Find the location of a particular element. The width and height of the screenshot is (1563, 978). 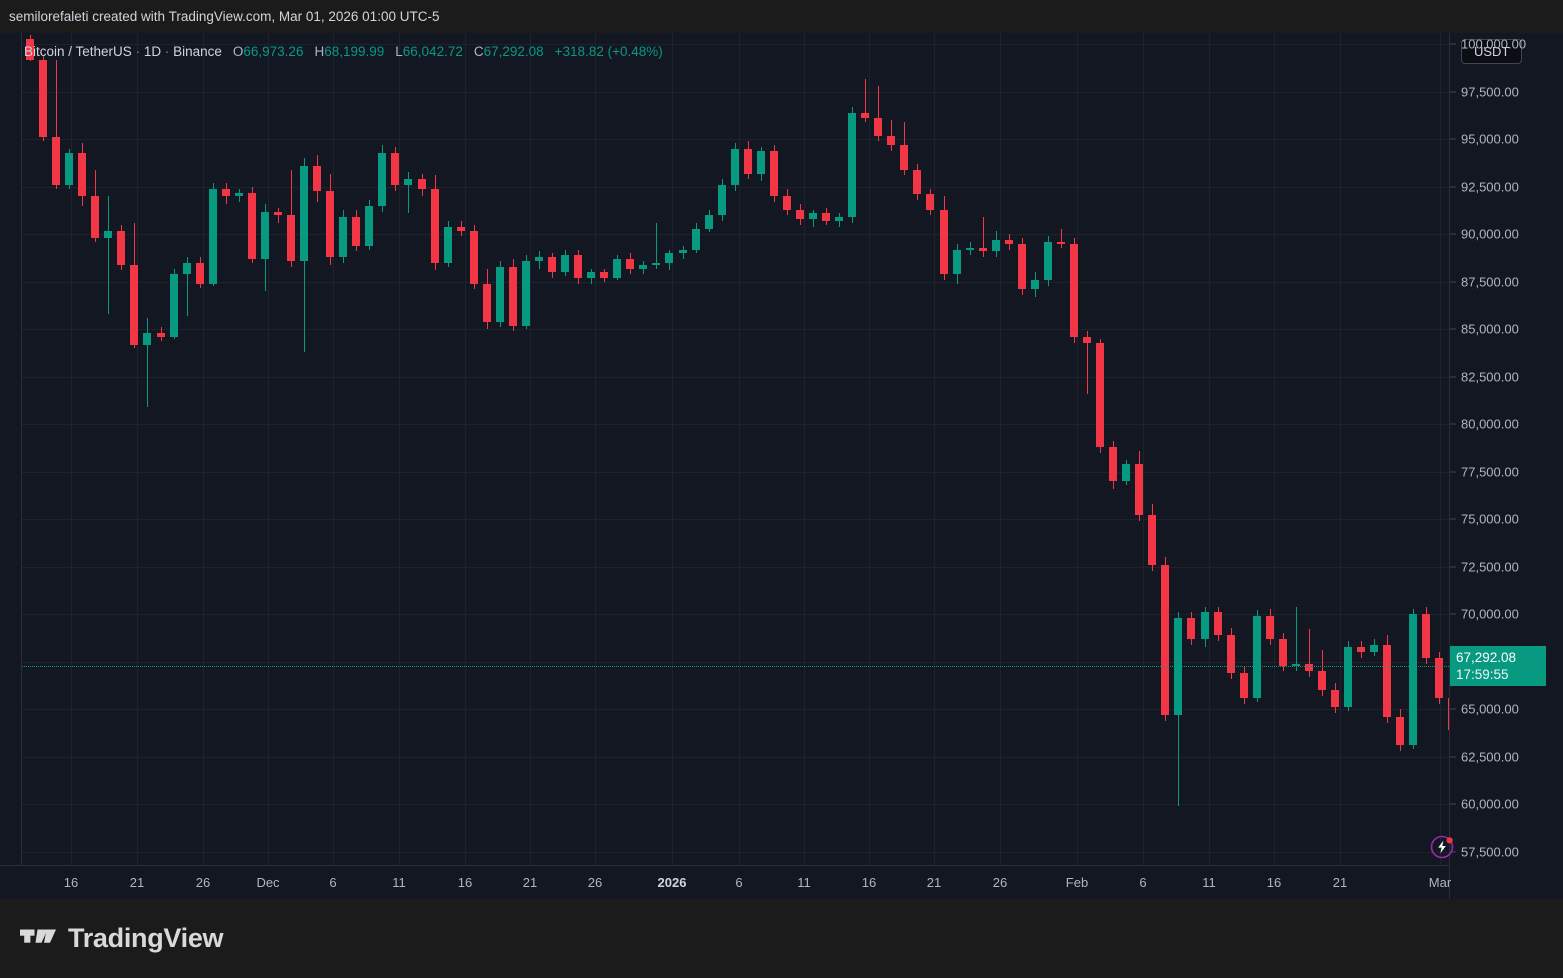

legend-close-value: 67,292.08 is located at coordinates (513, 51).